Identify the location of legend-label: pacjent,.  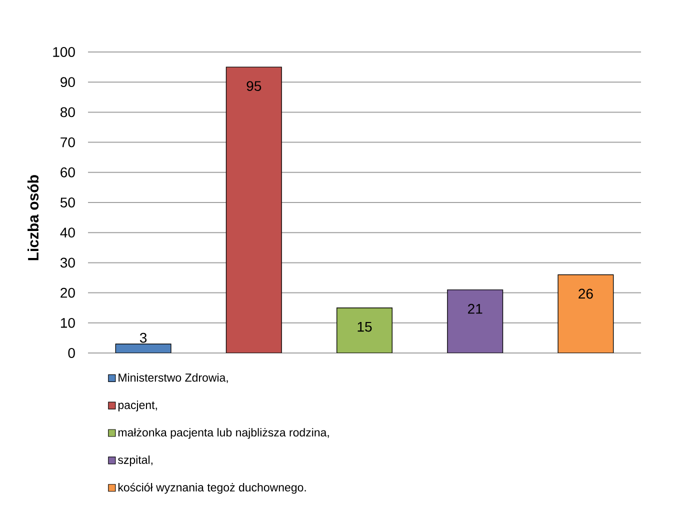
(137, 406).